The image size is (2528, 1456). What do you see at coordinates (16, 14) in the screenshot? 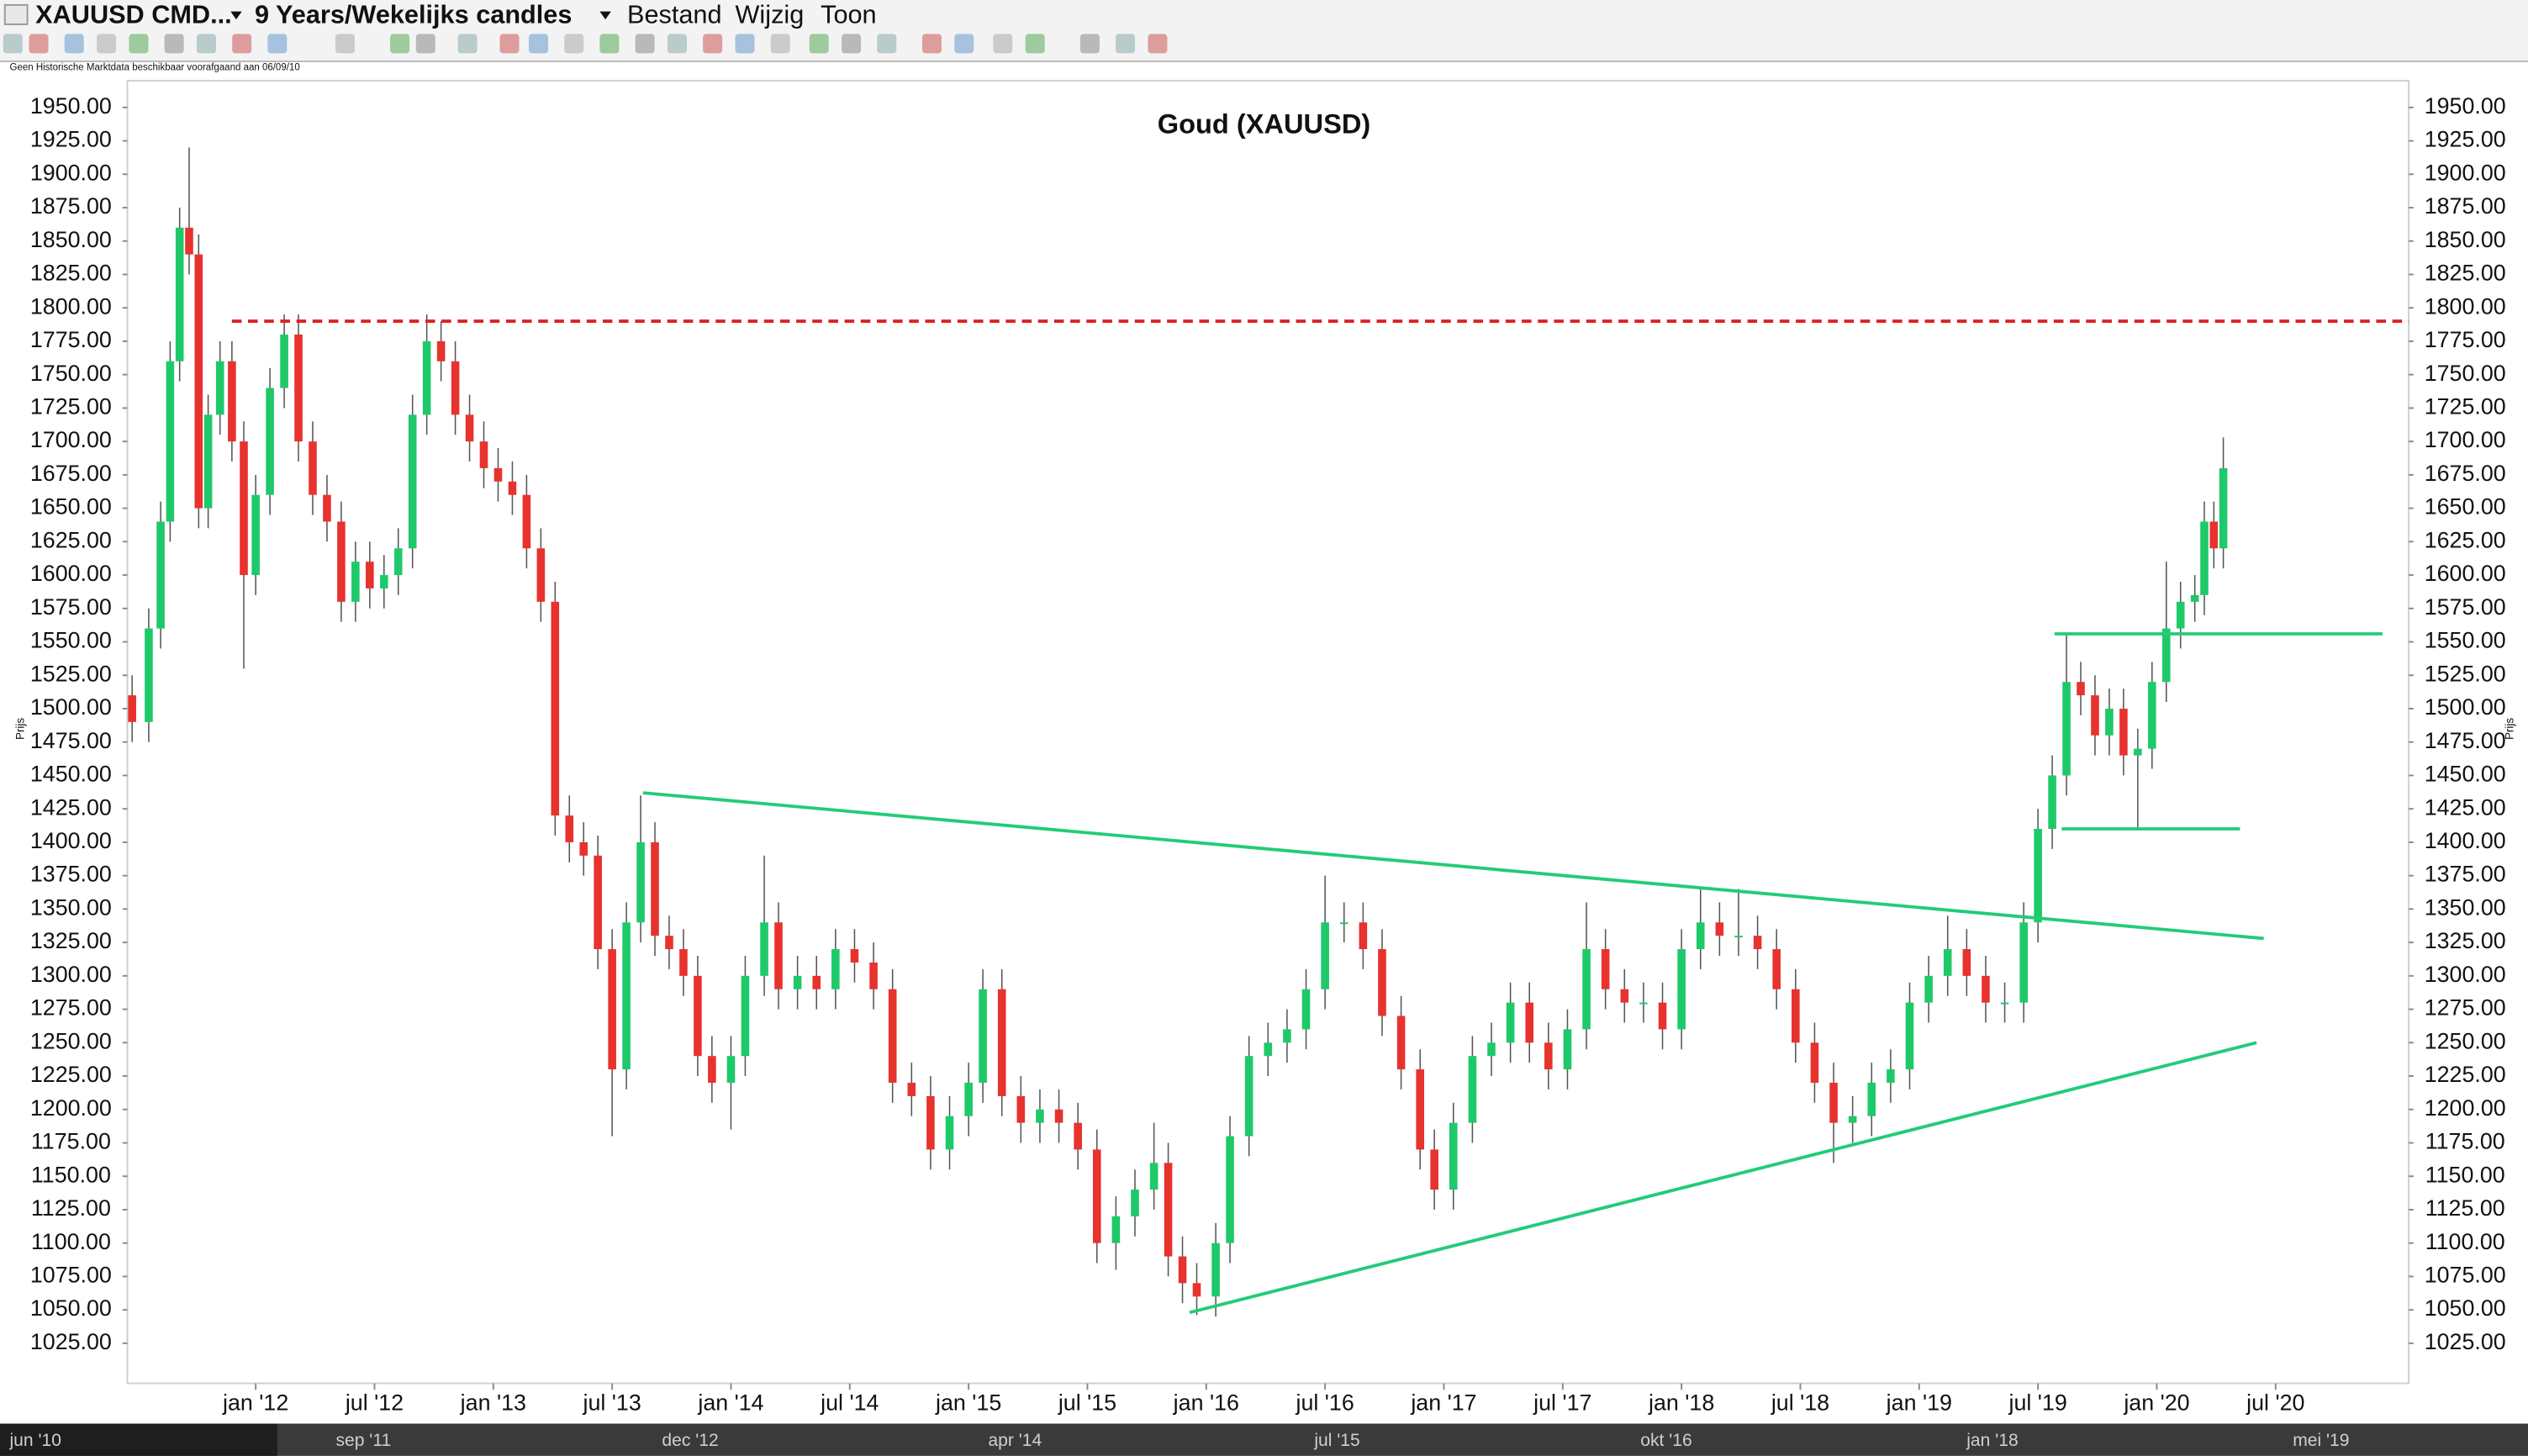
I see `app-icon` at bounding box center [16, 14].